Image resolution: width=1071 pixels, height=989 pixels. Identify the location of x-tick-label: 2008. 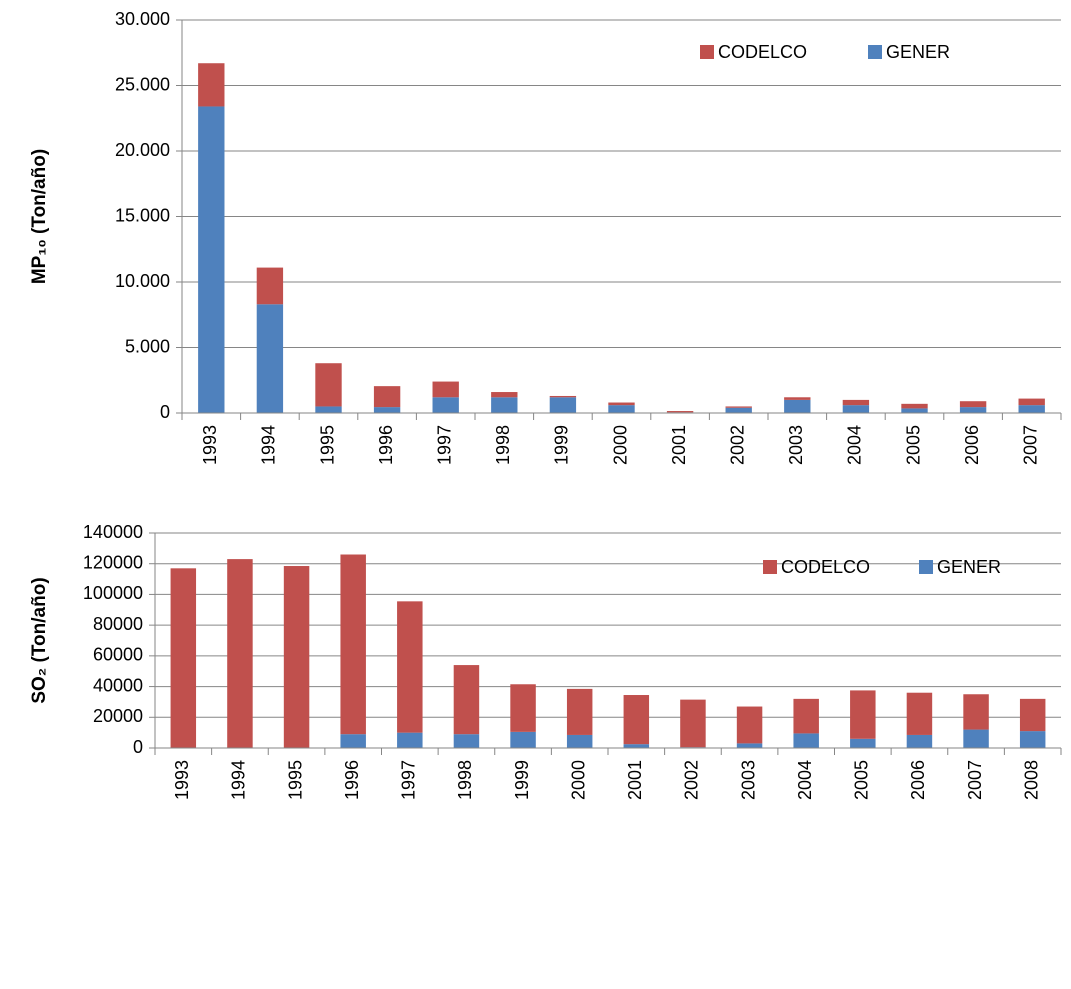
(1031, 780).